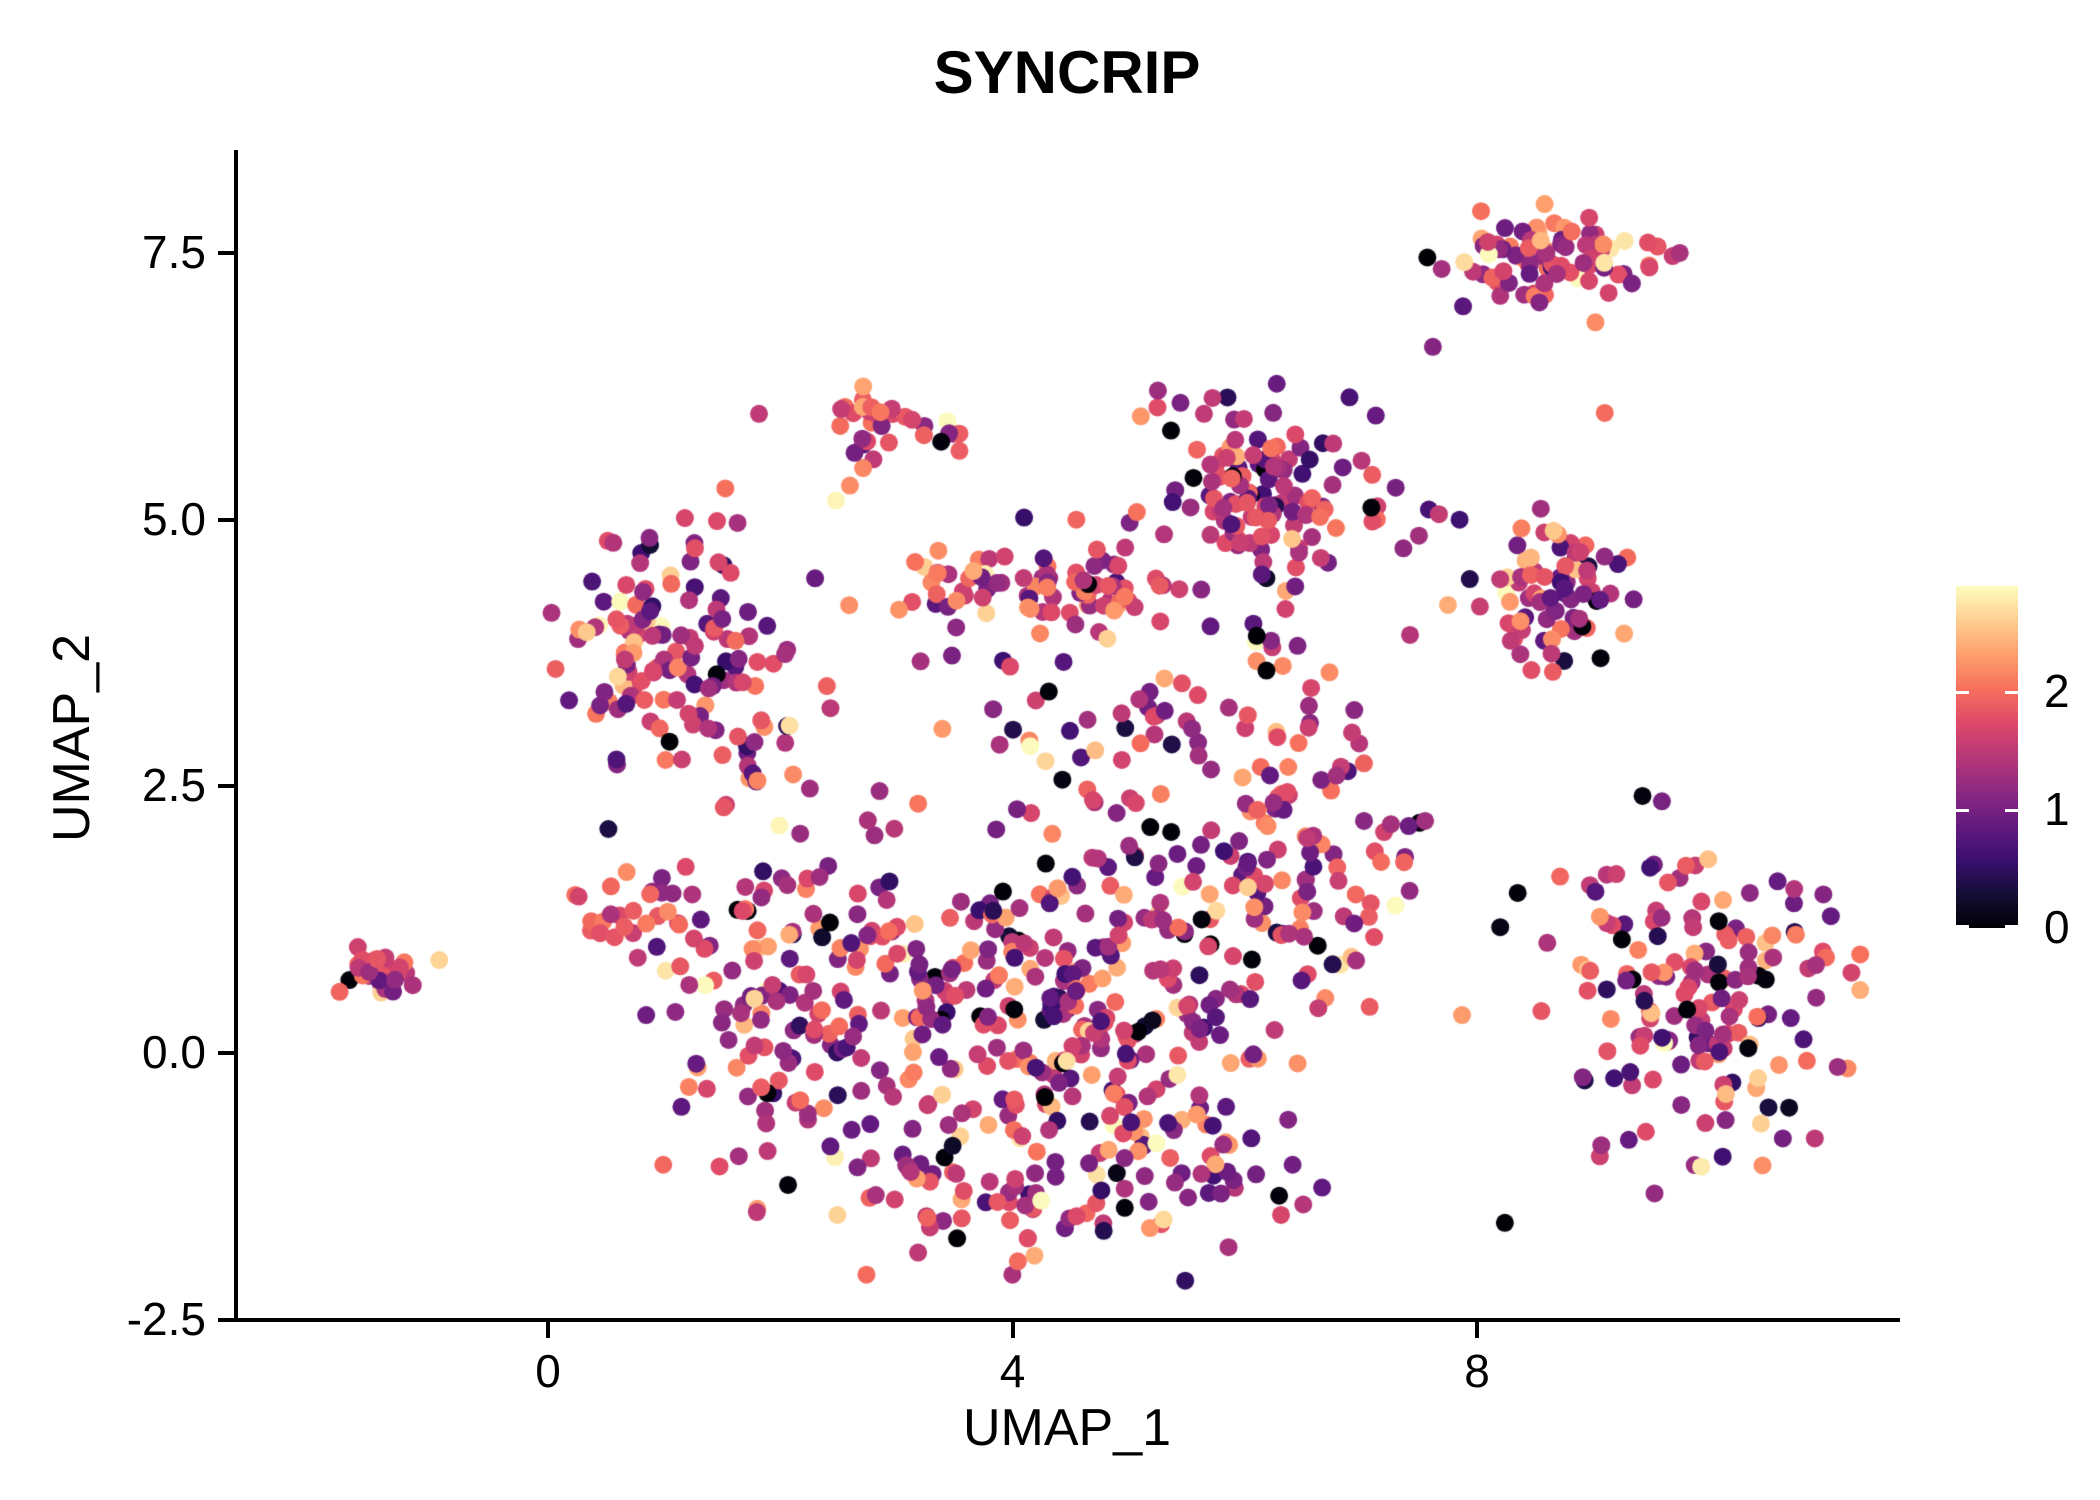 Image resolution: width=2100 pixels, height=1500 pixels. What do you see at coordinates (174, 1052) in the screenshot?
I see `y-tick-label: 0.0` at bounding box center [174, 1052].